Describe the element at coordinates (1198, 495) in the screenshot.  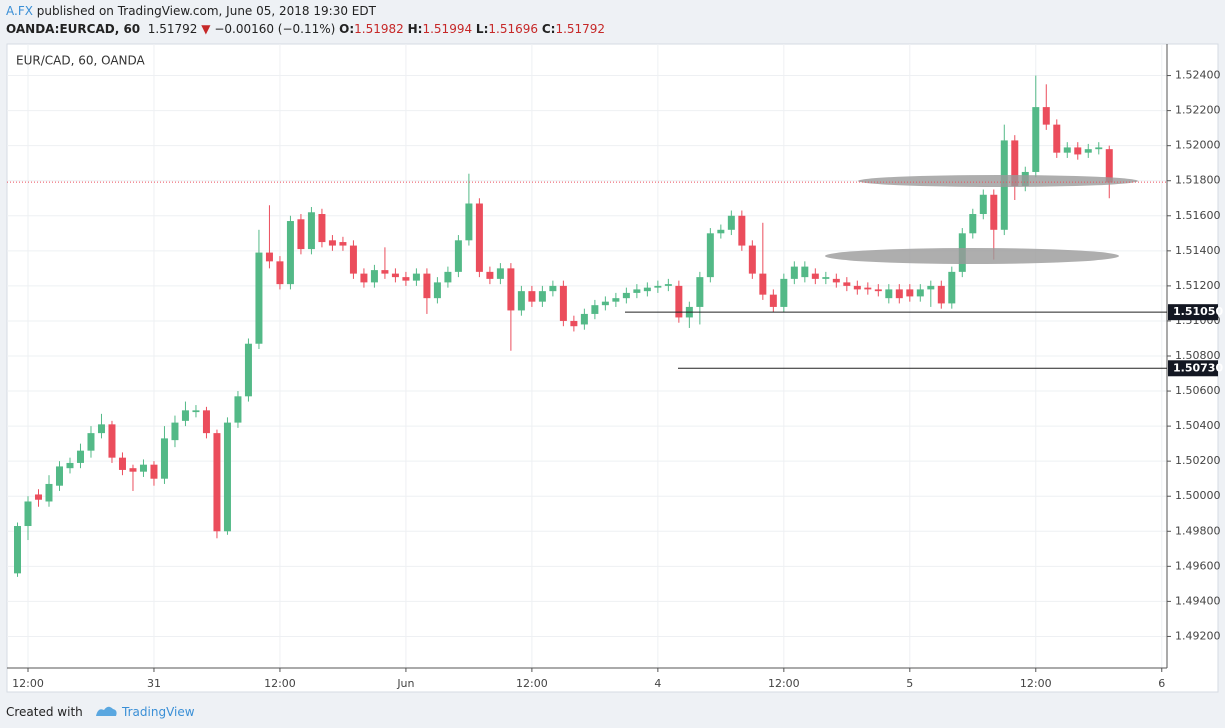
I see `y-tick-label: 1.50000` at that location.